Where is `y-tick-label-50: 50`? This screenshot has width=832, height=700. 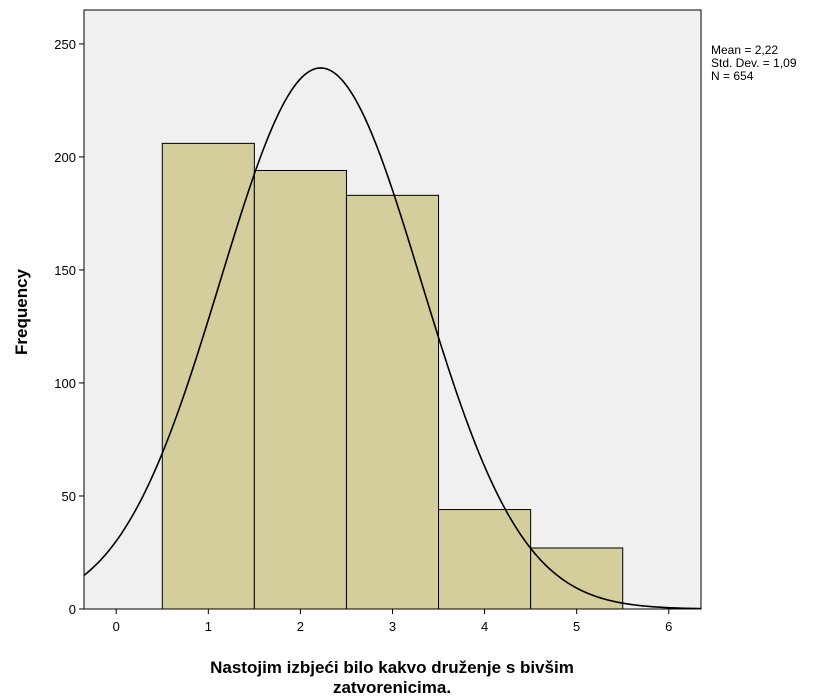
y-tick-label-50: 50 is located at coordinates (69, 496).